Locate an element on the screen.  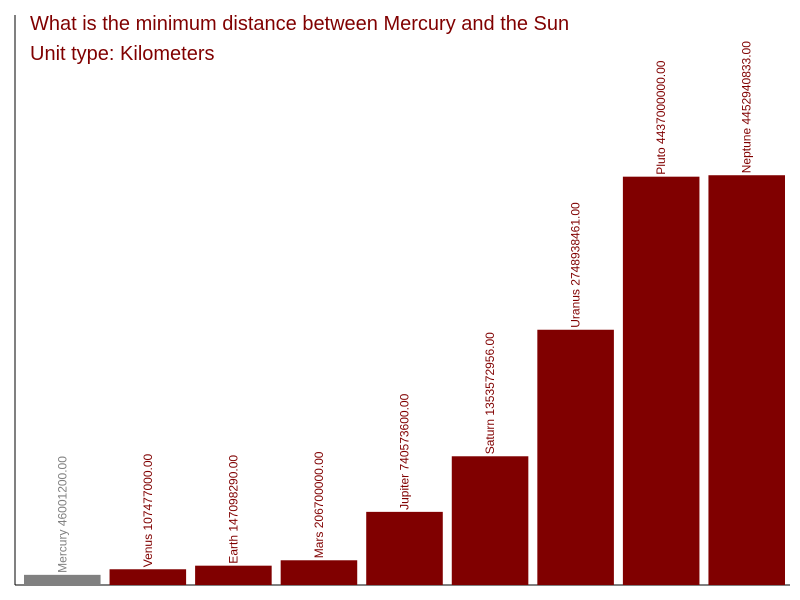
bar-label: Saturn 1353572956.00 is located at coordinates (490, 393).